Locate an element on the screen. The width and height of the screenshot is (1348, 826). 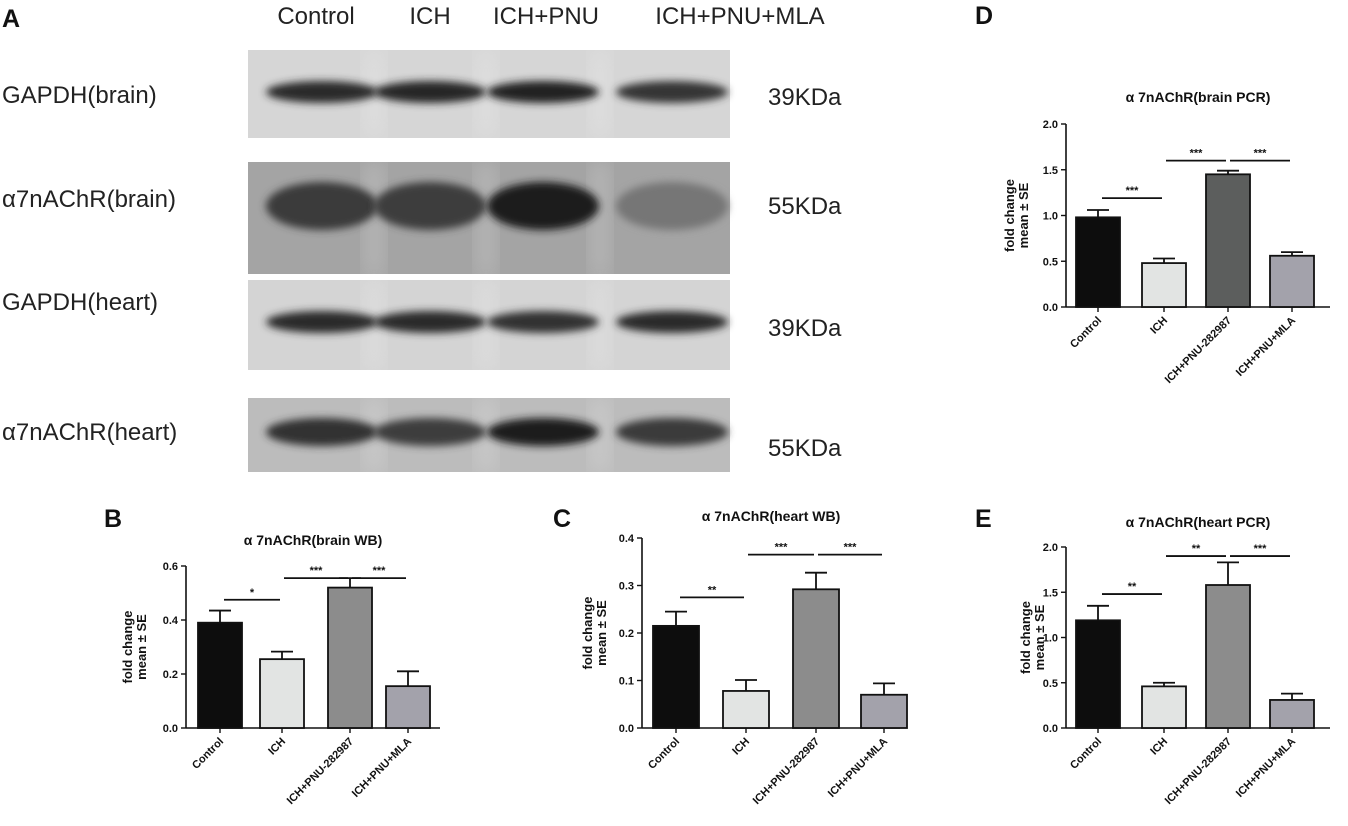
blot-row-label: GAPDH(heart) is located at coordinates (80, 302).